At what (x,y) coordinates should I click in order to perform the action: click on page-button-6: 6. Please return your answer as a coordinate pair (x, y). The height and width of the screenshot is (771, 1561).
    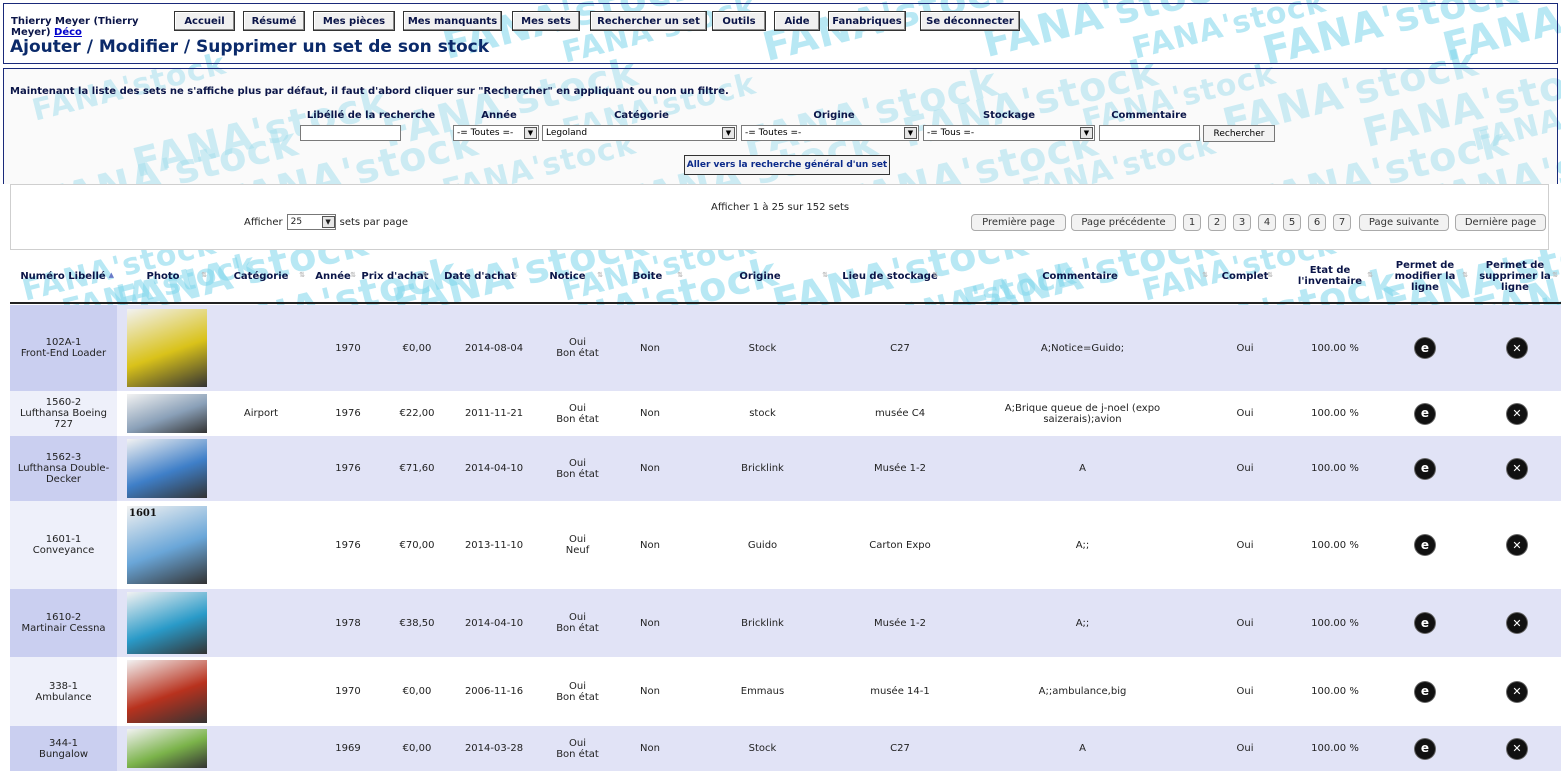
    Looking at the image, I should click on (1317, 222).